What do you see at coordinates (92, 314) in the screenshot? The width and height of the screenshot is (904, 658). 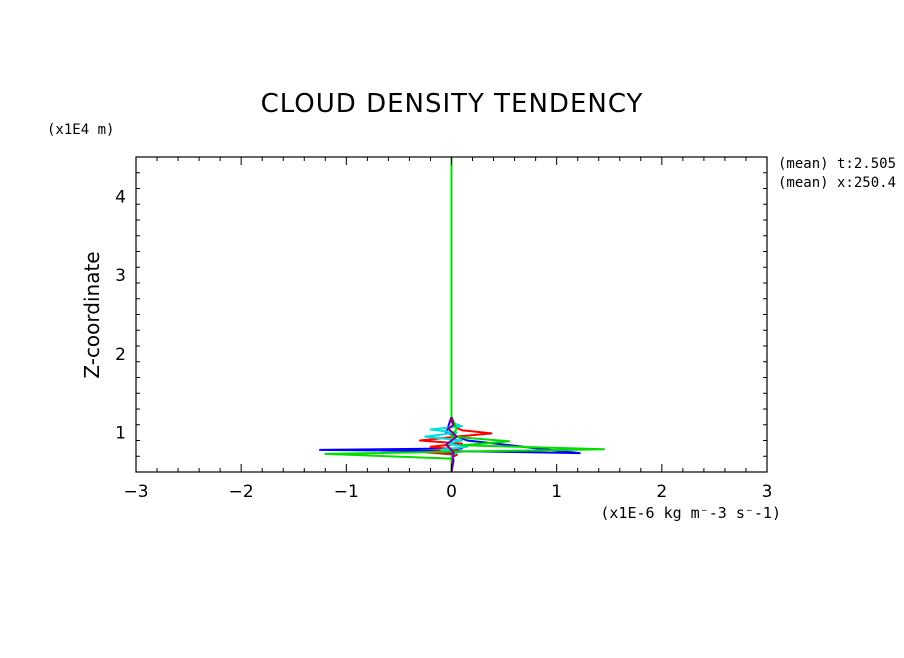 I see `y-axis-label: Z-coordinate` at bounding box center [92, 314].